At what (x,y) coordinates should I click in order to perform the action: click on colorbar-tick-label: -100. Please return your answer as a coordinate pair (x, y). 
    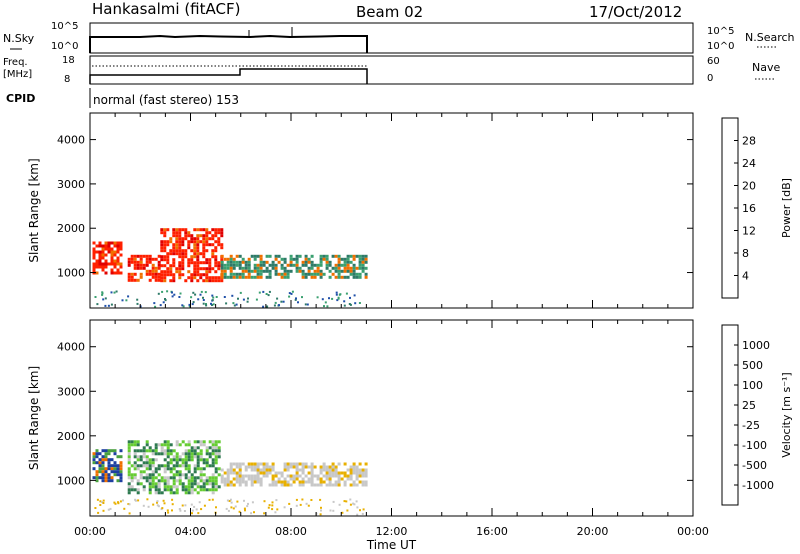
    Looking at the image, I should click on (754, 445).